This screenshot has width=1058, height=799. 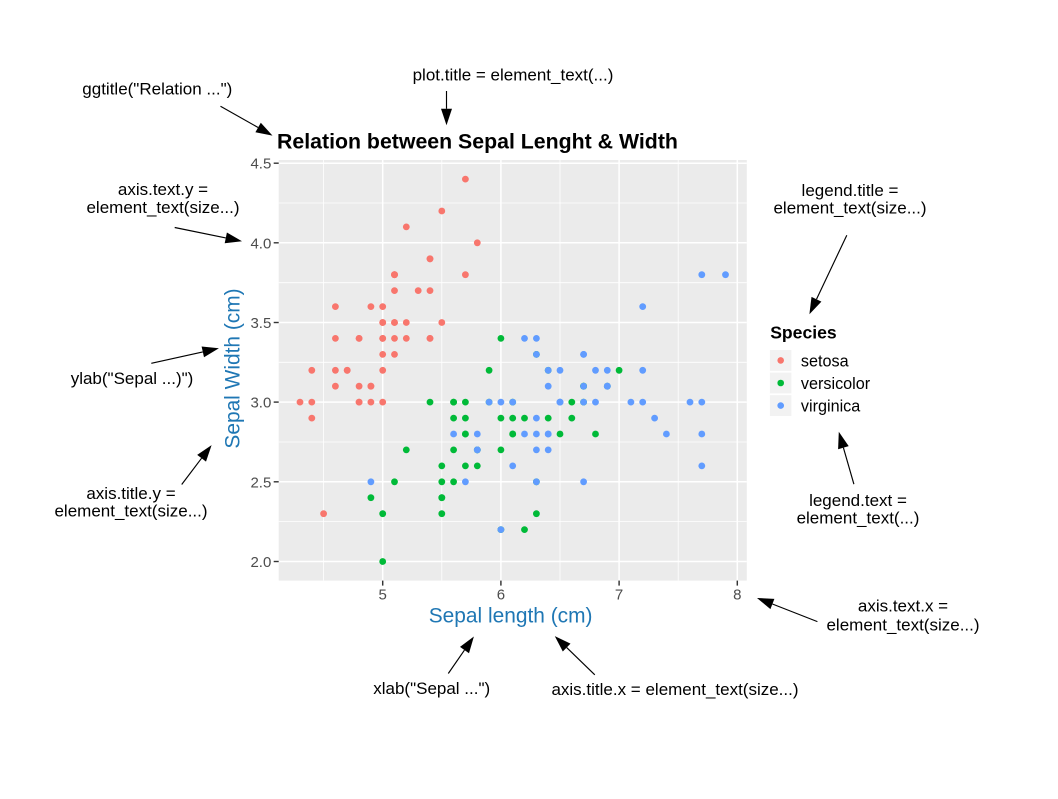 I want to click on svg-text: Sepal Width (cm), so click(x=233, y=368).